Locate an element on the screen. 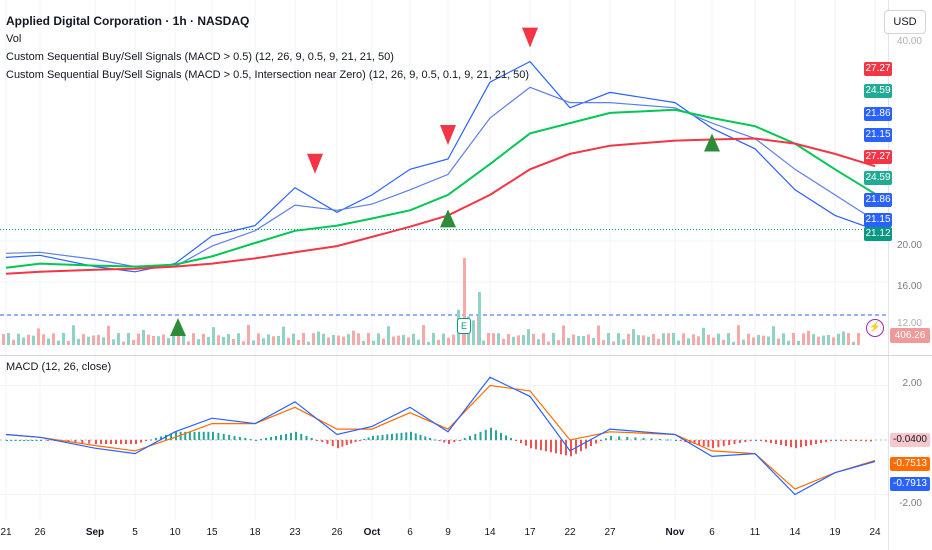 Image resolution: width=932 pixels, height=550 pixels. buy-signal-marker is located at coordinates (448, 218).